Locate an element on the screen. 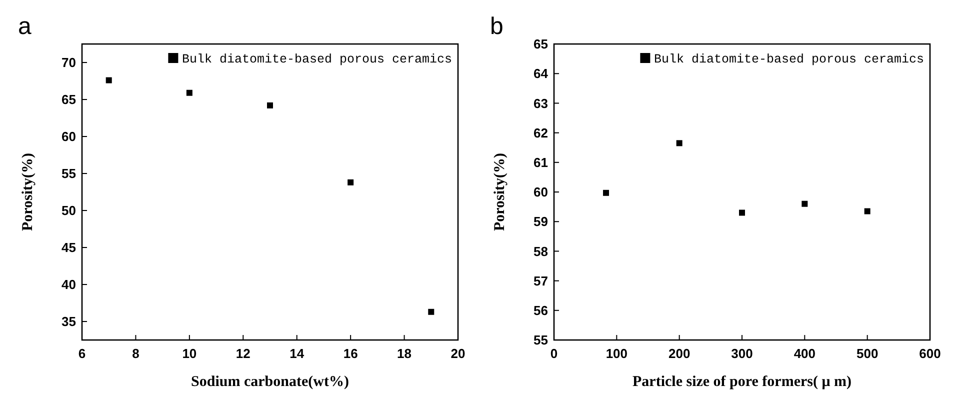  x-tick-label: 0 is located at coordinates (554, 353).